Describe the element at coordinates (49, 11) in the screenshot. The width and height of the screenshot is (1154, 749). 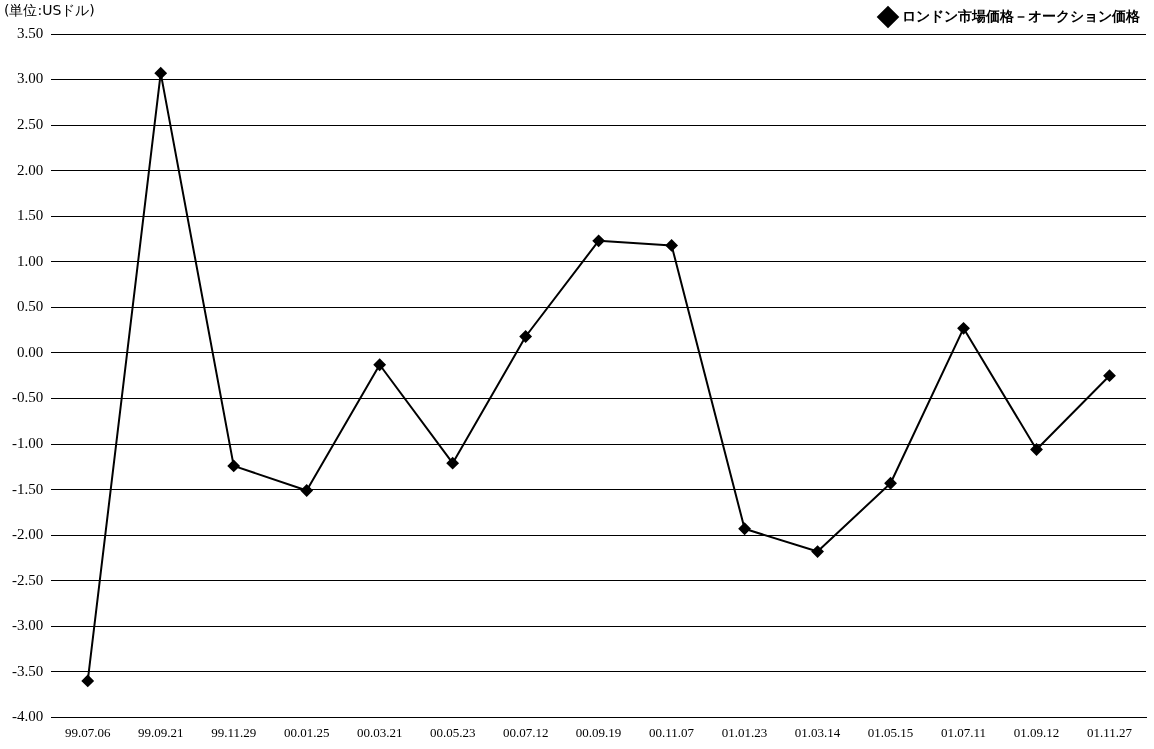
I see `y-axis-title: (単位:USドル)` at that location.